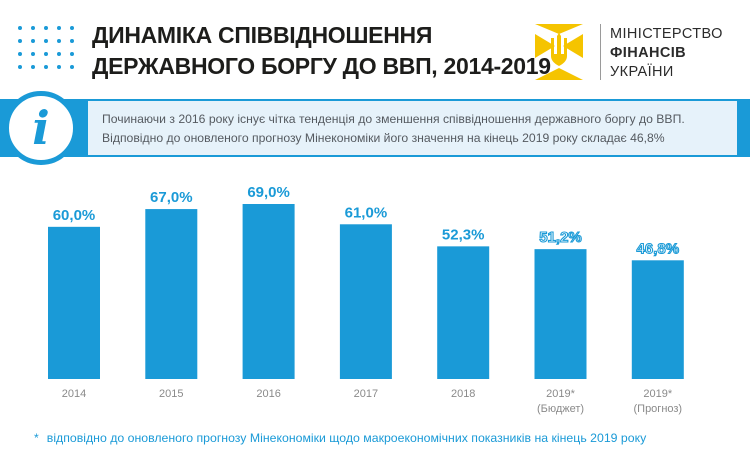 This screenshot has height=465, width=750. I want to click on x-tick-sublabel-5: (Бюджет), so click(560, 409).